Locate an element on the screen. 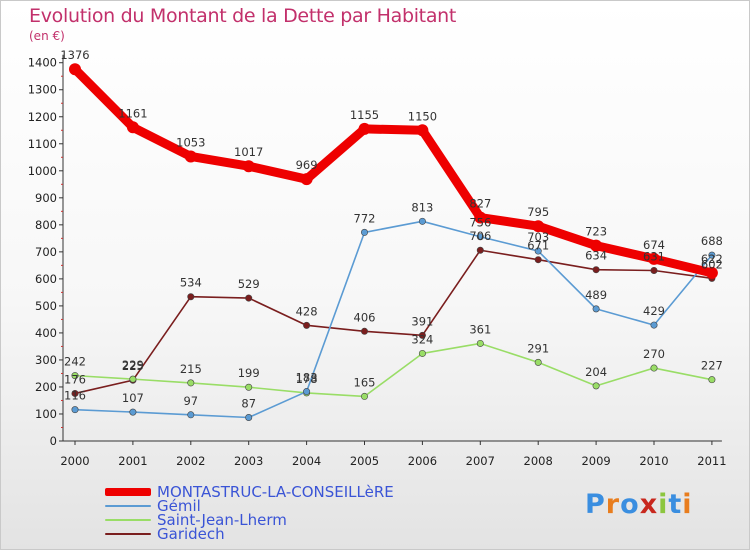 Image resolution: width=750 pixels, height=551 pixels. legend-item: Gémil is located at coordinates (249, 506).